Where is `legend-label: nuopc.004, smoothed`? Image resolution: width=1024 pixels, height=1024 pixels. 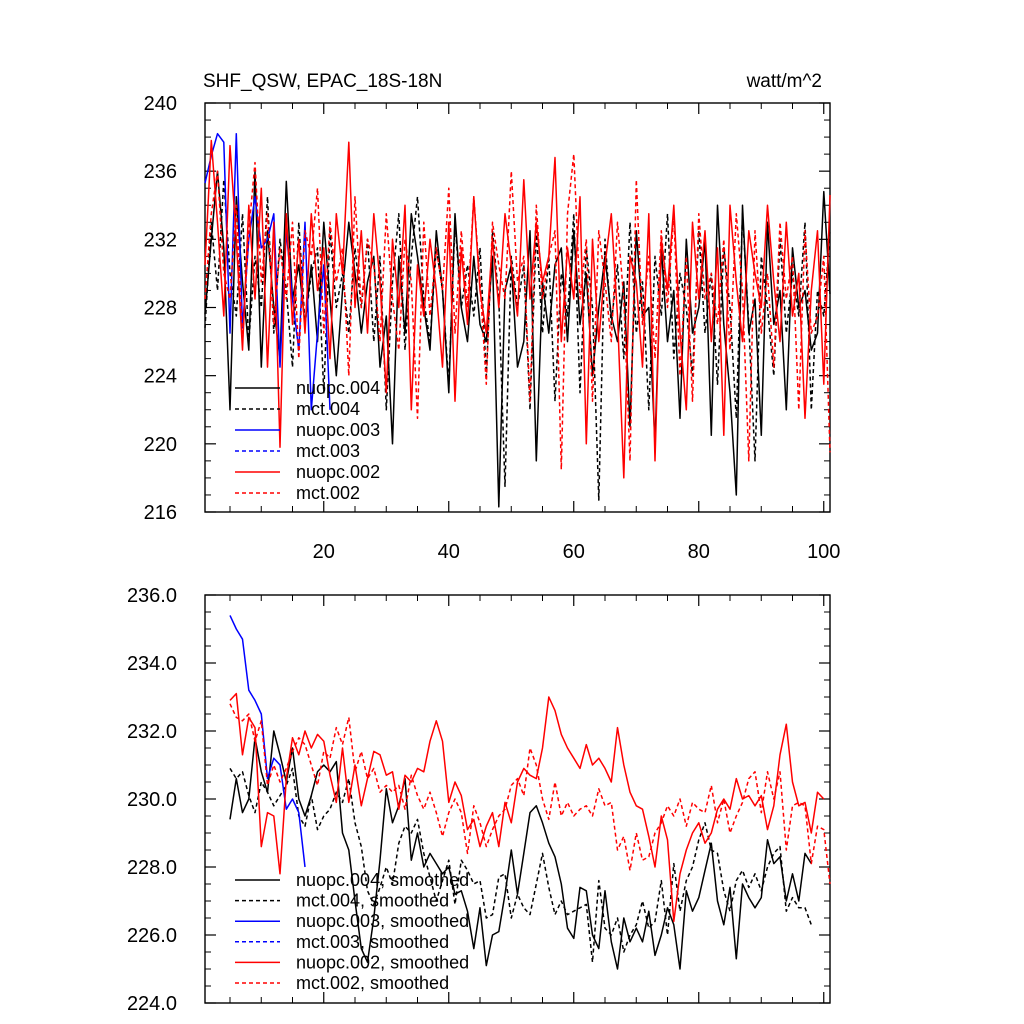
legend-label: nuopc.004, smoothed is located at coordinates (382, 880).